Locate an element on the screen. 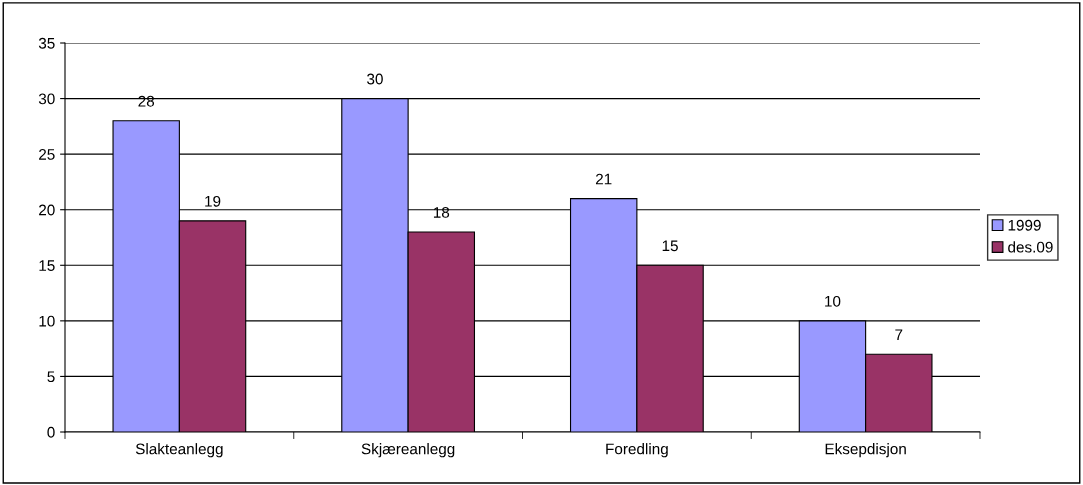  y-tick-label: 20 is located at coordinates (47, 210).